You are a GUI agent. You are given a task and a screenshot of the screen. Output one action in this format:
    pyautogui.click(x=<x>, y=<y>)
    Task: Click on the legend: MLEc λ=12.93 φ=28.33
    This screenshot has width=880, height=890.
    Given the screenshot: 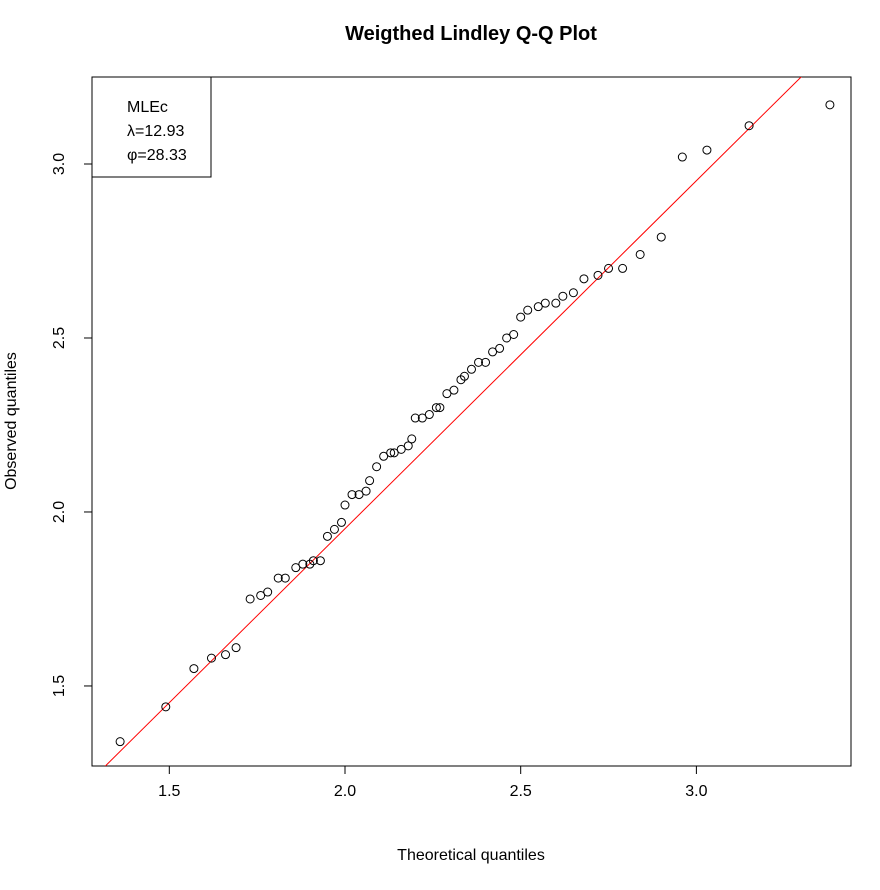 What is the action you would take?
    pyautogui.click(x=151, y=127)
    